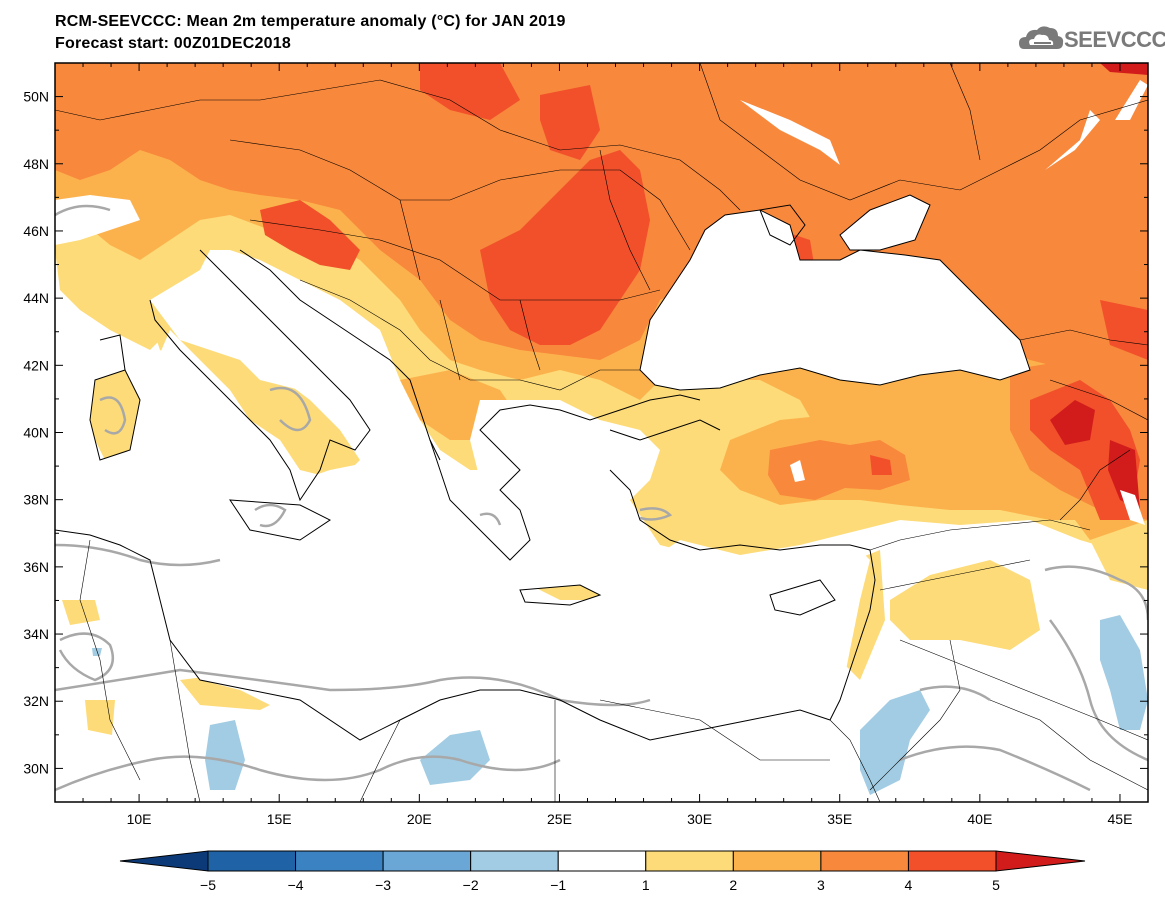 This screenshot has height=907, width=1165. Describe the element at coordinates (558, 885) in the screenshot. I see `colorbar-label: −1` at that location.